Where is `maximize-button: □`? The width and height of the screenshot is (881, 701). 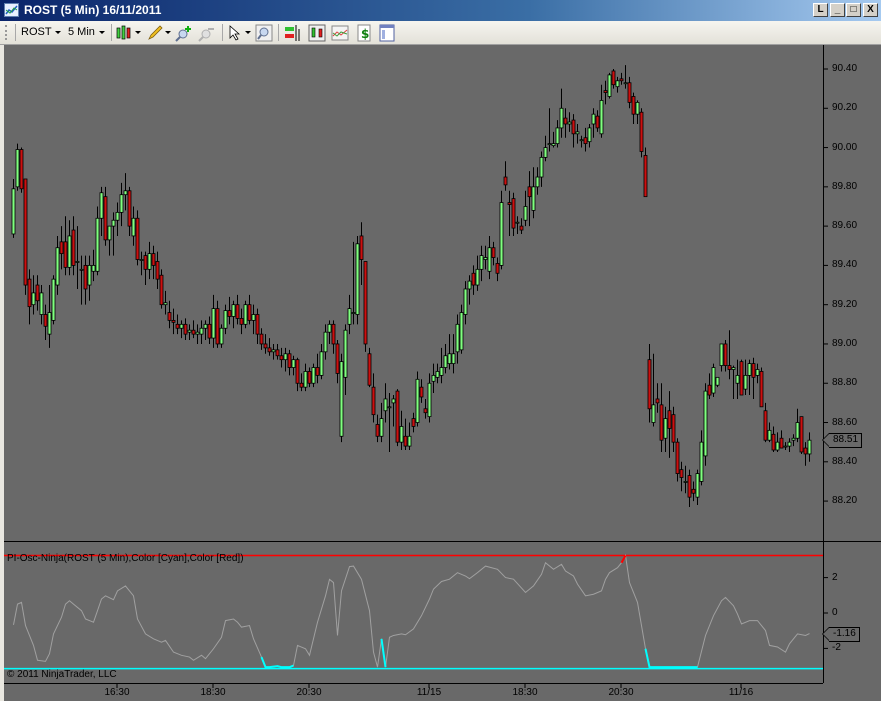
maximize-button: □ is located at coordinates (853, 10).